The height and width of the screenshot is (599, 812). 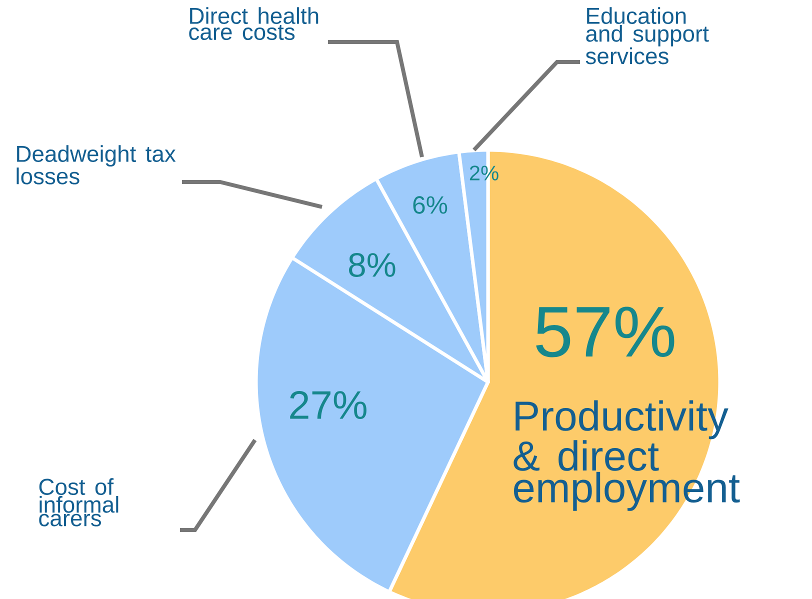 I want to click on data-label: 8%, so click(x=372, y=265).